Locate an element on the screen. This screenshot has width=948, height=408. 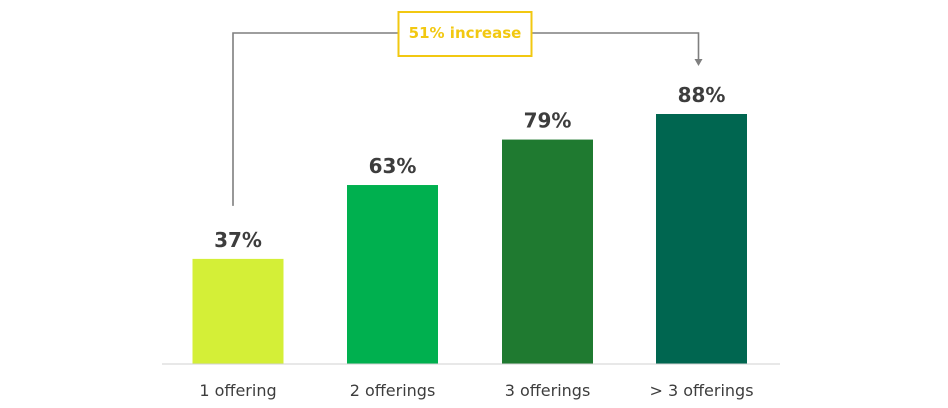
annotation-text: 51% increase is located at coordinates (465, 33).